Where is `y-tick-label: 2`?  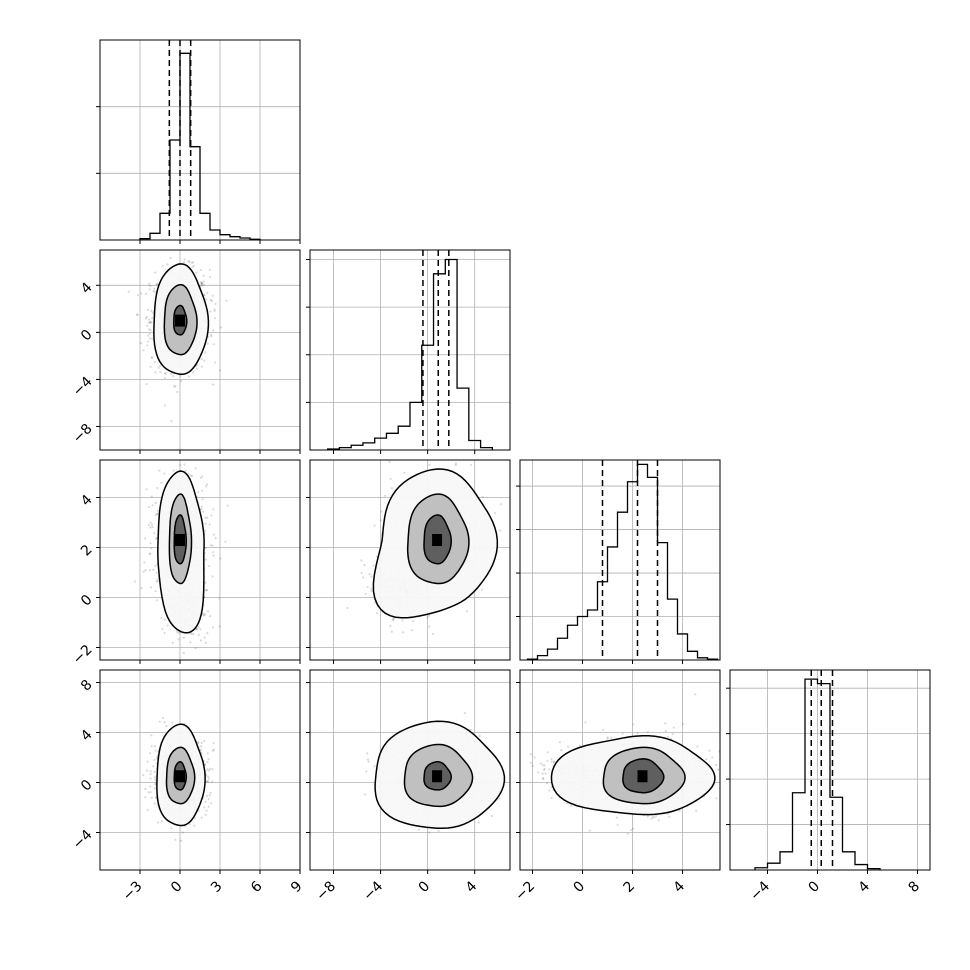 y-tick-label: 2 is located at coordinates (87, 551).